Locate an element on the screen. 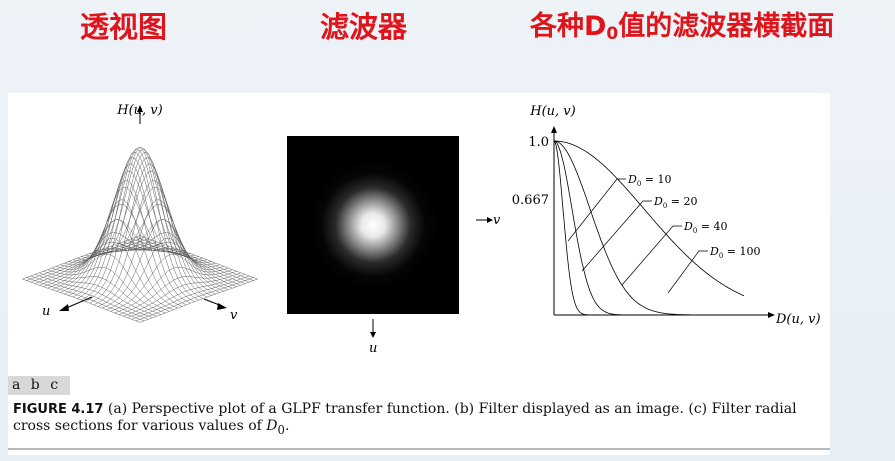 Image resolution: width=895 pixels, height=461 pixels. c-tick-top: 1.0 is located at coordinates (538, 142).